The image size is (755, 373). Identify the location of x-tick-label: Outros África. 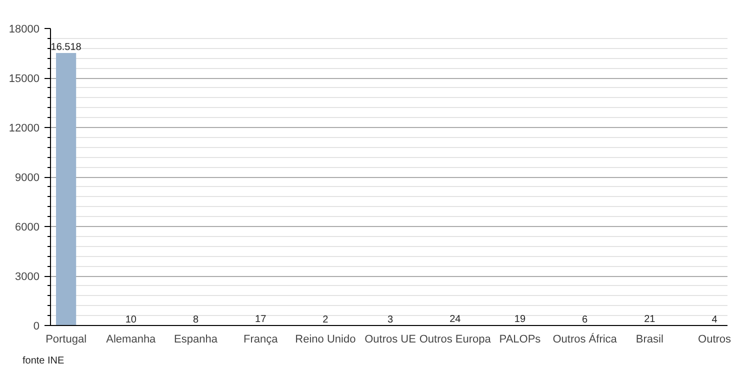
(585, 339).